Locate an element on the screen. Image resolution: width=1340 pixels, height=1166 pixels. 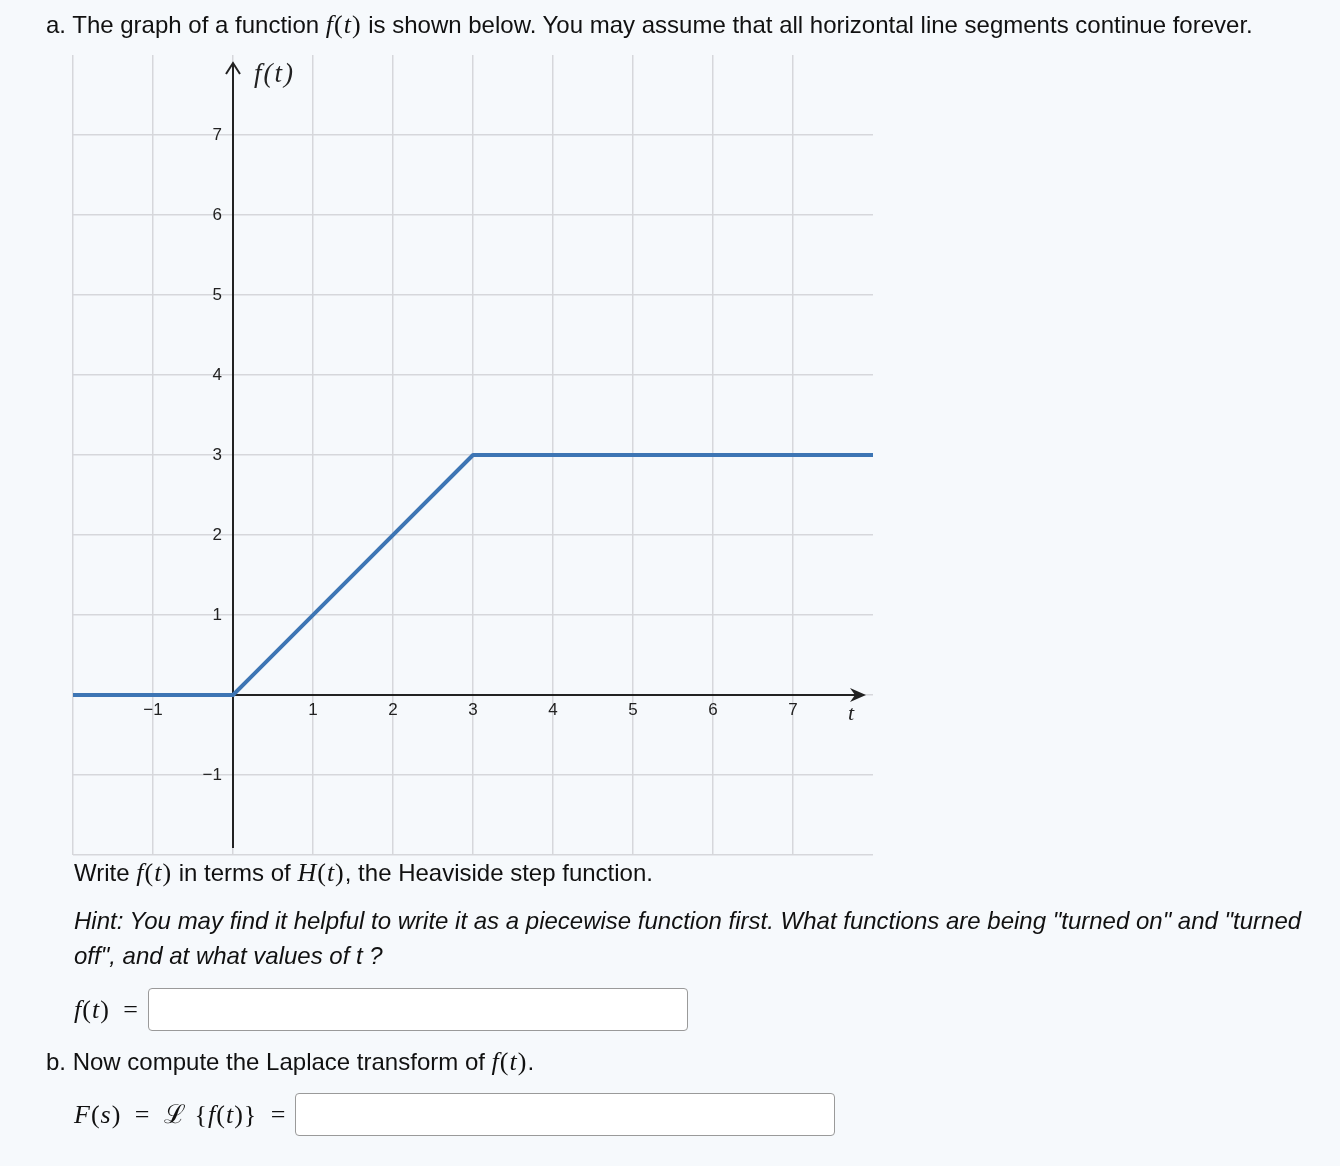
y-tick-label: 7 is located at coordinates (217, 134).